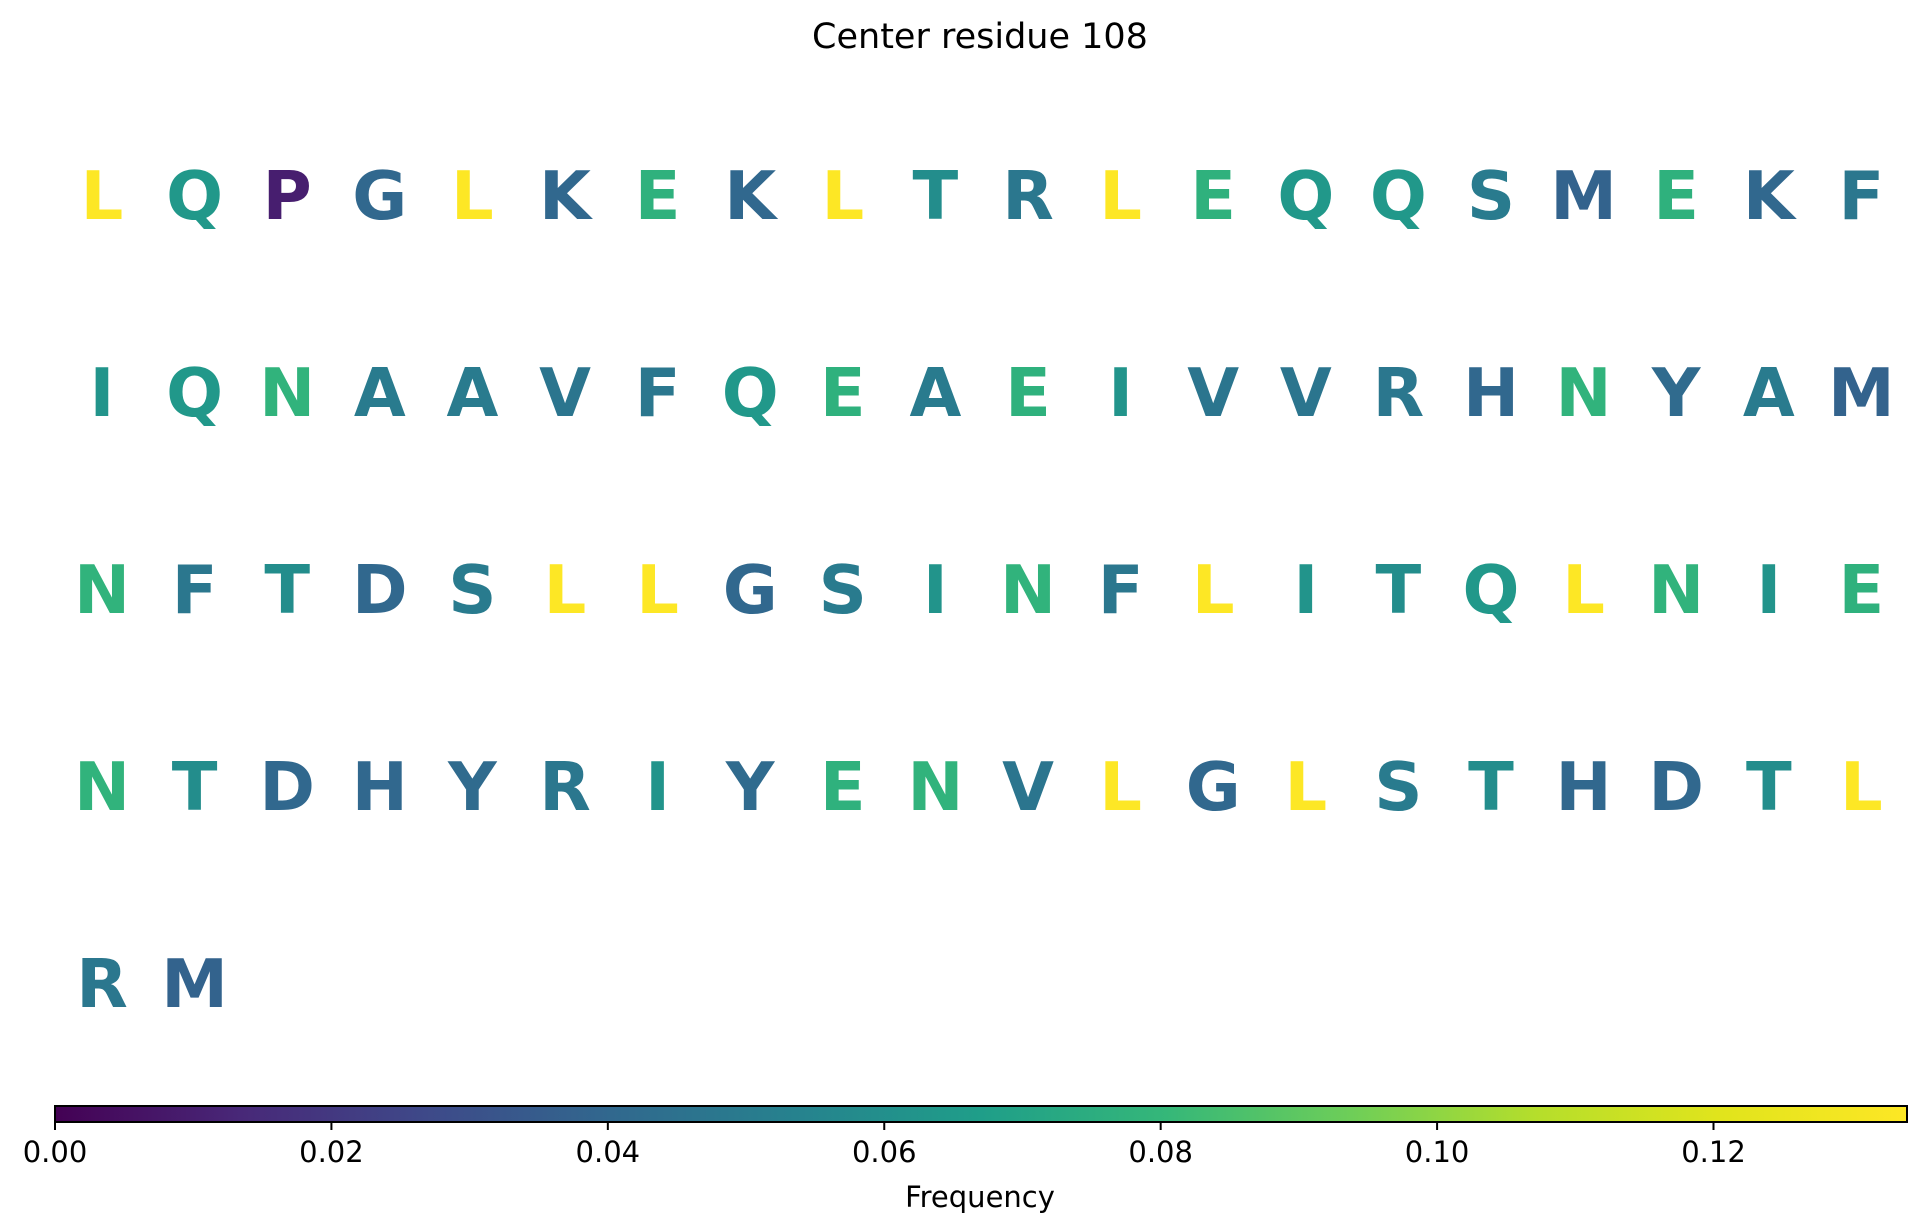 The height and width of the screenshot is (1227, 1917). Describe the element at coordinates (55, 1152) in the screenshot. I see `colorbar-tick-label: 0.00` at that location.